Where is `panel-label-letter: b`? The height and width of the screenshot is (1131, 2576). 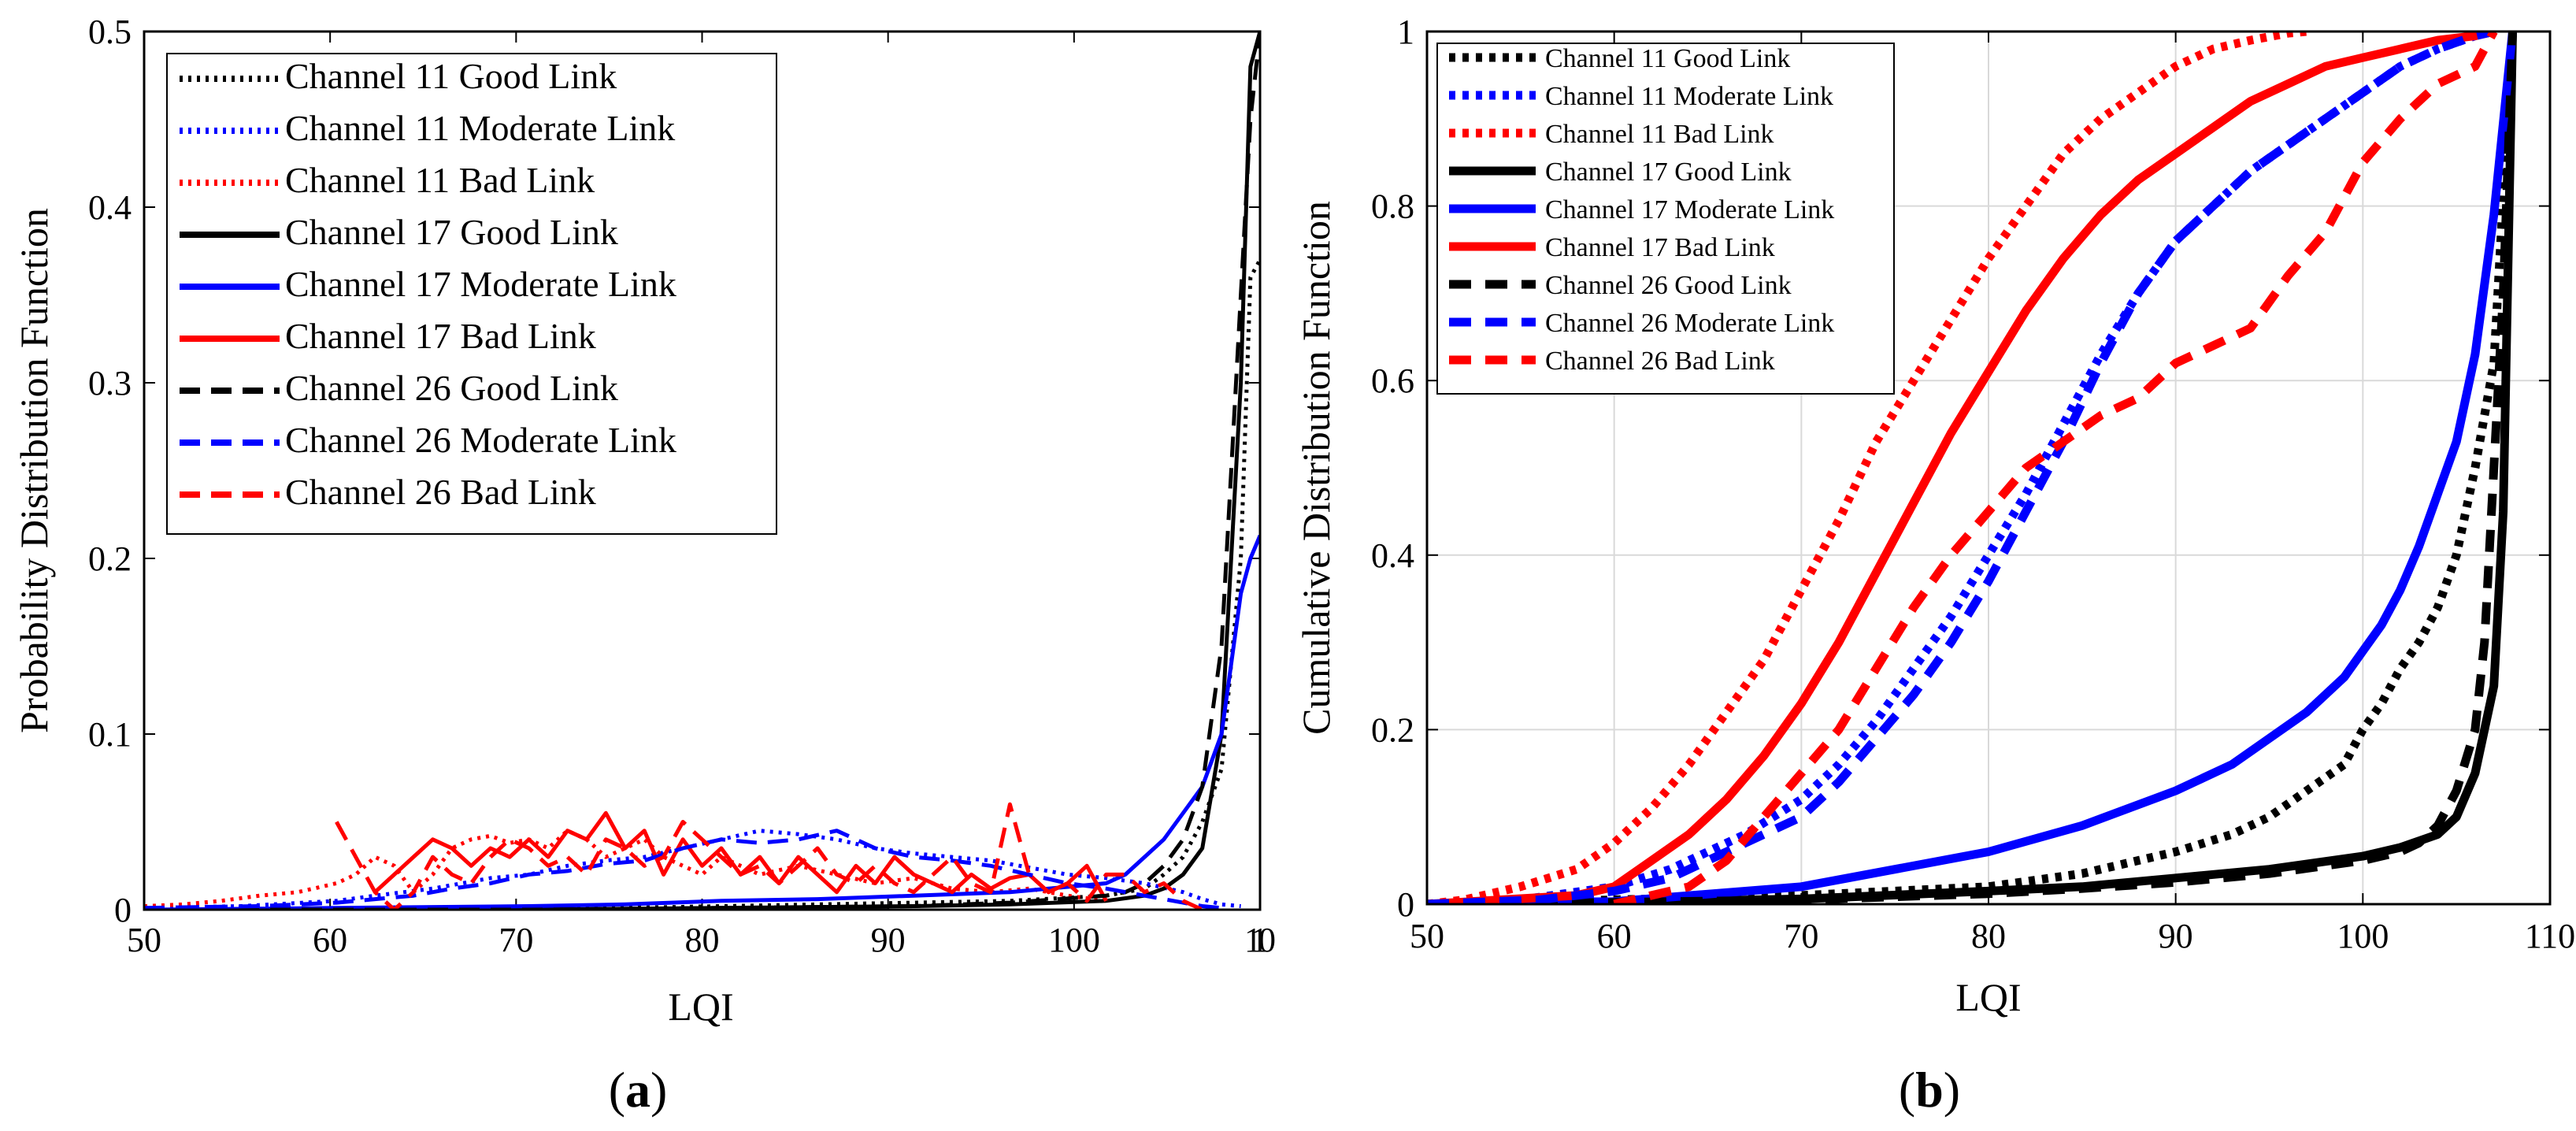 panel-label-letter: b is located at coordinates (1929, 1090).